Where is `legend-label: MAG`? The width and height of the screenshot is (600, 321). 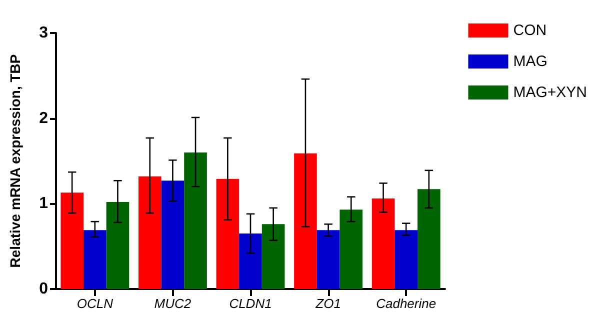 legend-label: MAG is located at coordinates (530, 61).